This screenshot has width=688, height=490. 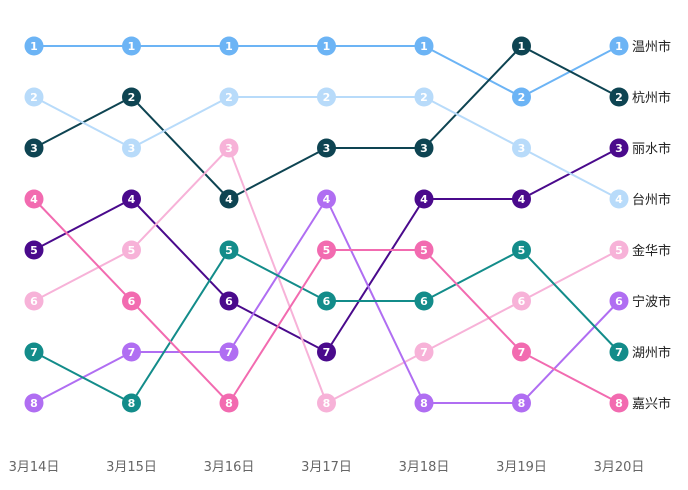 What do you see at coordinates (651, 302) in the screenshot?
I see `series-end-label: 宁波市` at bounding box center [651, 302].